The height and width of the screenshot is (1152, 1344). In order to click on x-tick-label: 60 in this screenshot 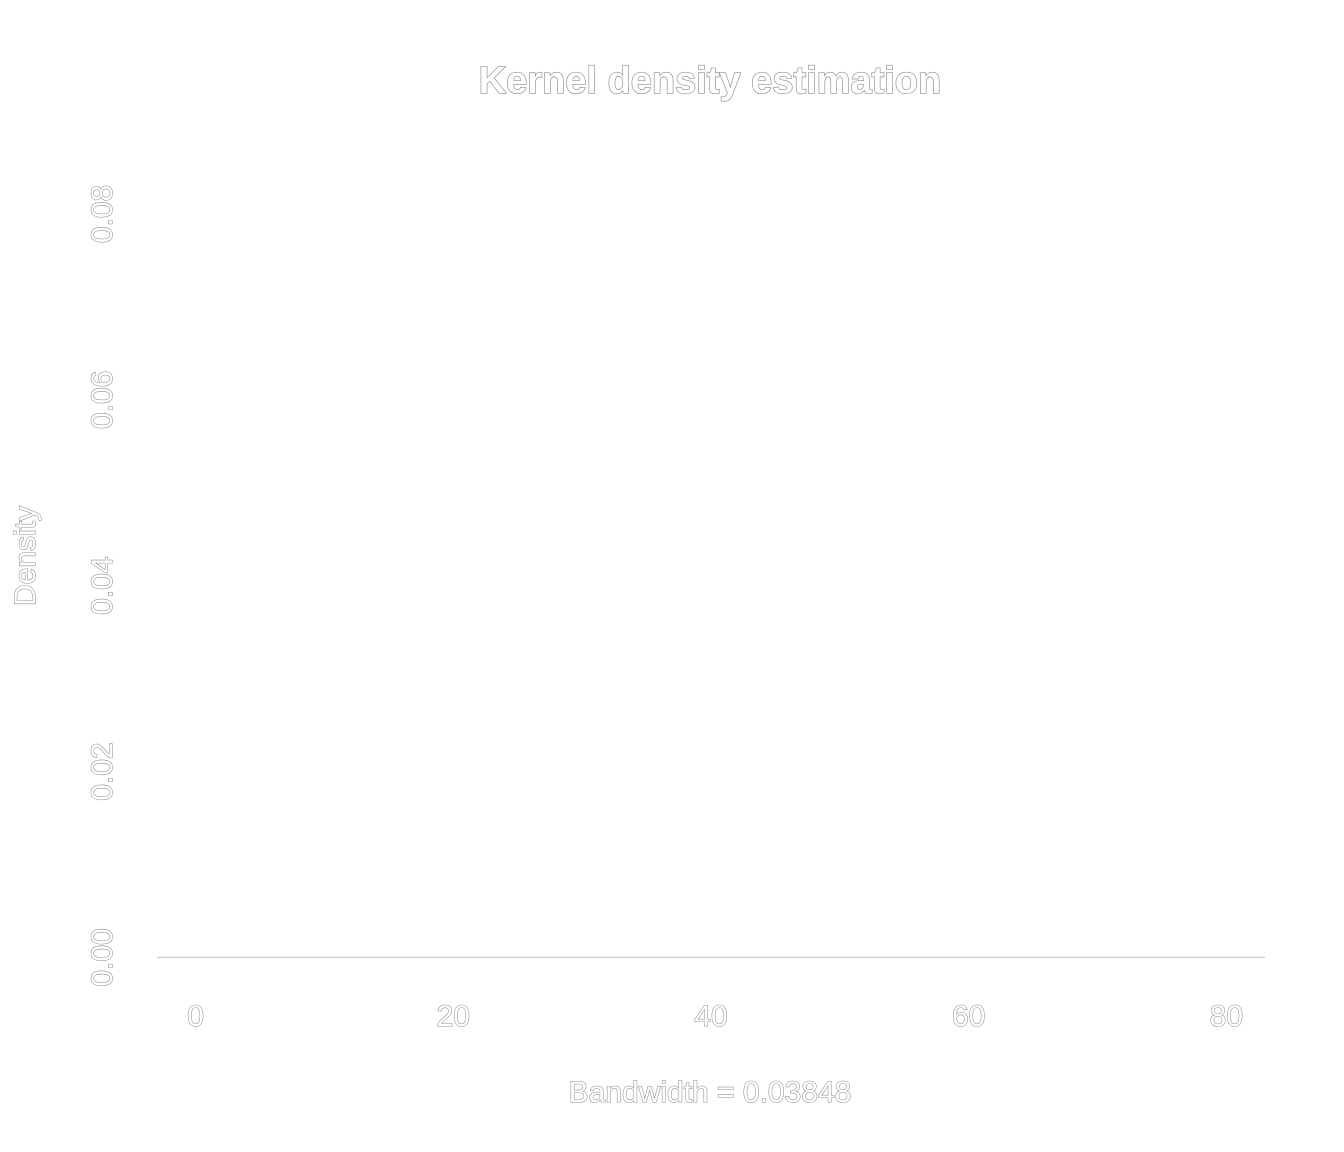, I will do `click(968, 1016)`.